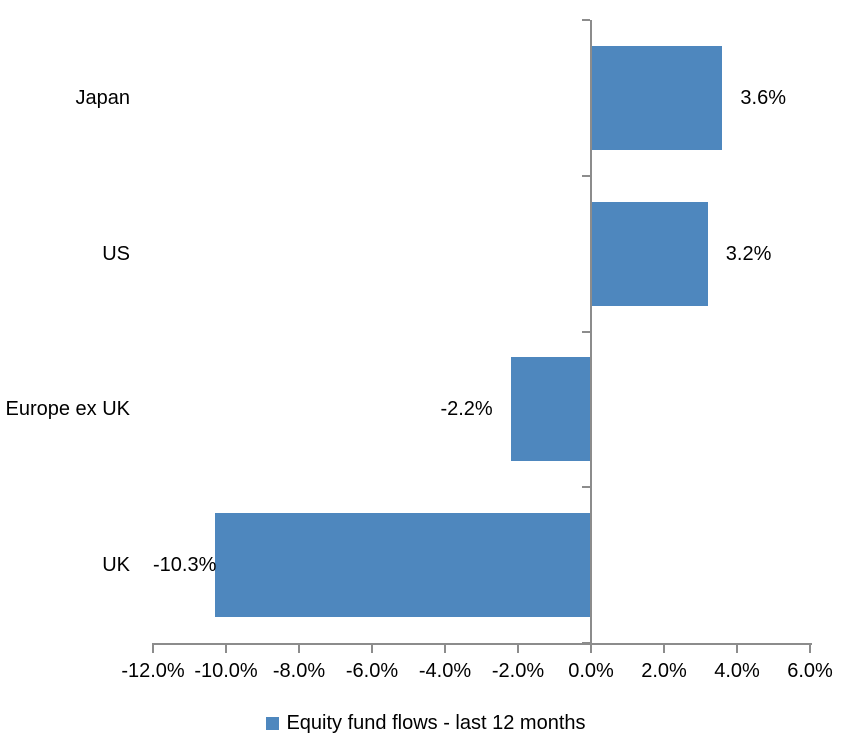 Image resolution: width=852 pixels, height=747 pixels. Describe the element at coordinates (445, 671) in the screenshot. I see `x-tick-label: -4.0%` at that location.